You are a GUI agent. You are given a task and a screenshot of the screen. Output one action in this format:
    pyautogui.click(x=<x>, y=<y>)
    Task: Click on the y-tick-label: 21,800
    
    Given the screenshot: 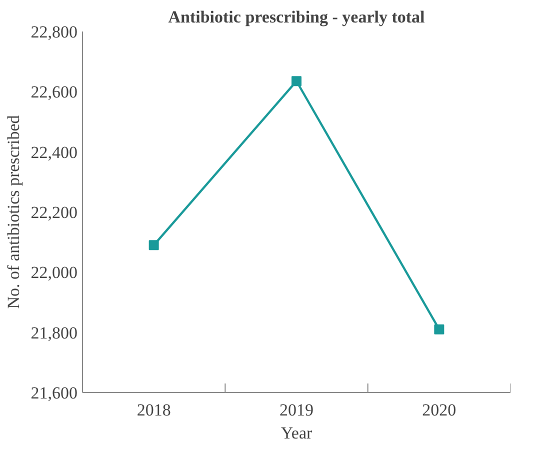 What is the action you would take?
    pyautogui.click(x=54, y=332)
    